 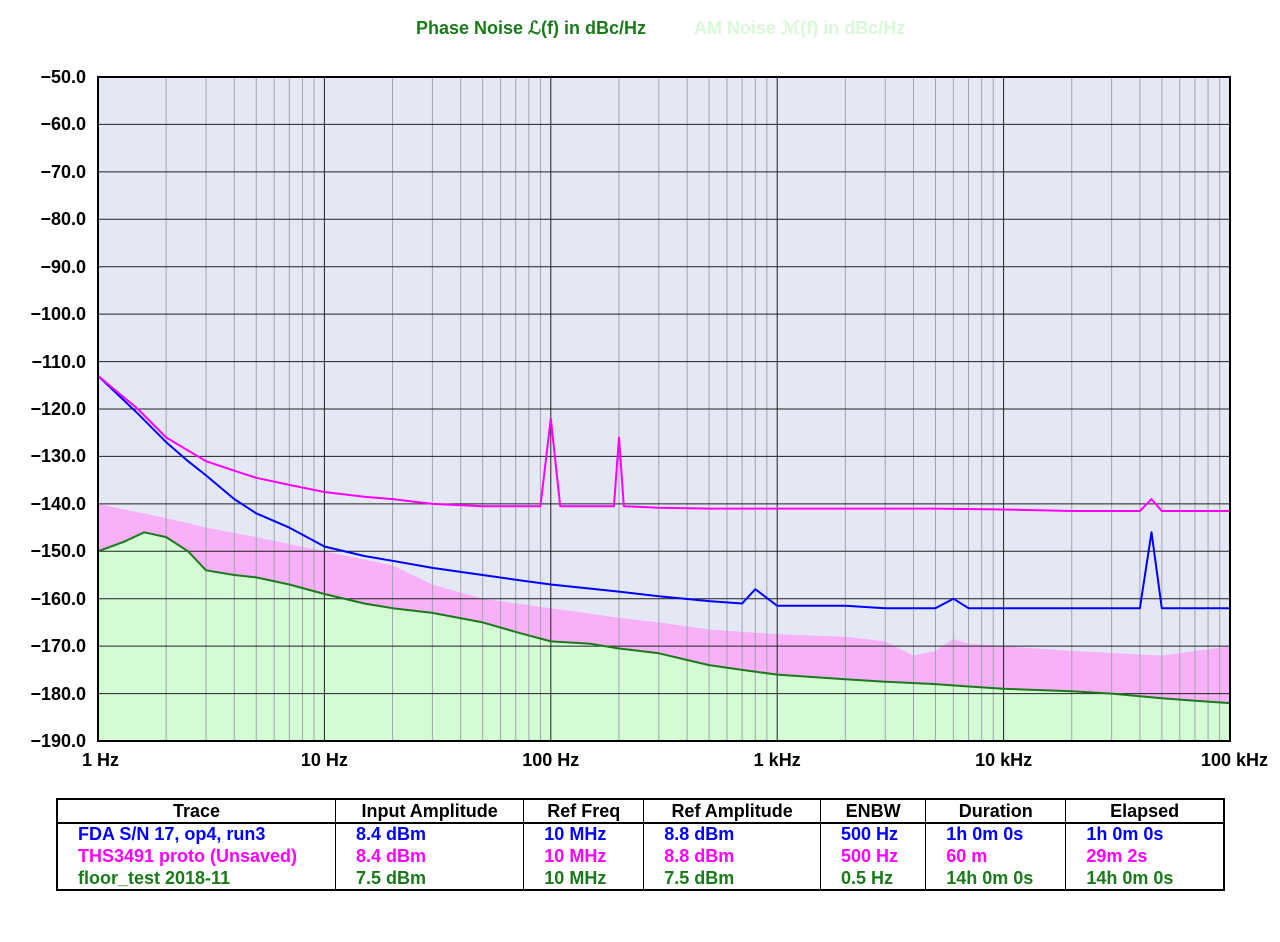 I want to click on column-header: Ref Freq, so click(x=584, y=811).